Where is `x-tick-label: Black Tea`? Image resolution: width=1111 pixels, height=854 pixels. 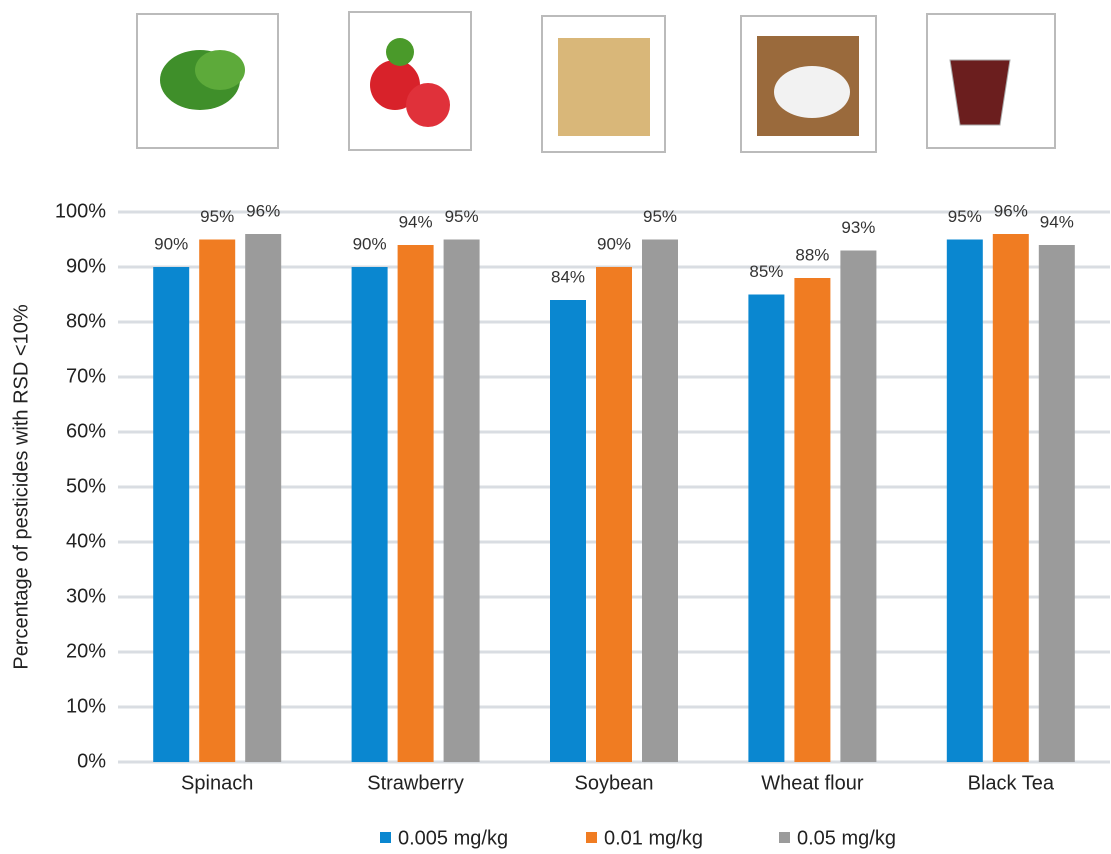 x-tick-label: Black Tea is located at coordinates (1011, 783).